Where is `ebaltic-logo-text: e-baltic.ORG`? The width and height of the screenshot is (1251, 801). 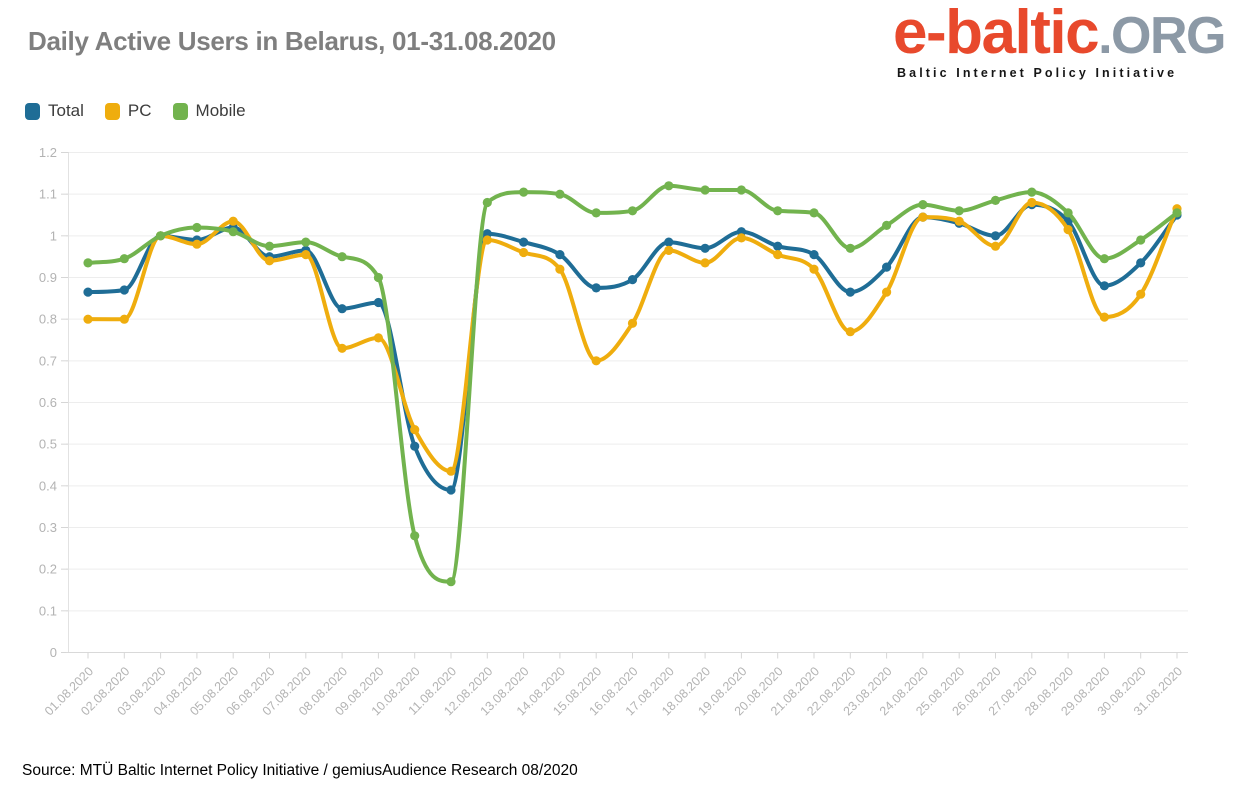 ebaltic-logo-text: e-baltic.ORG is located at coordinates (1059, 33).